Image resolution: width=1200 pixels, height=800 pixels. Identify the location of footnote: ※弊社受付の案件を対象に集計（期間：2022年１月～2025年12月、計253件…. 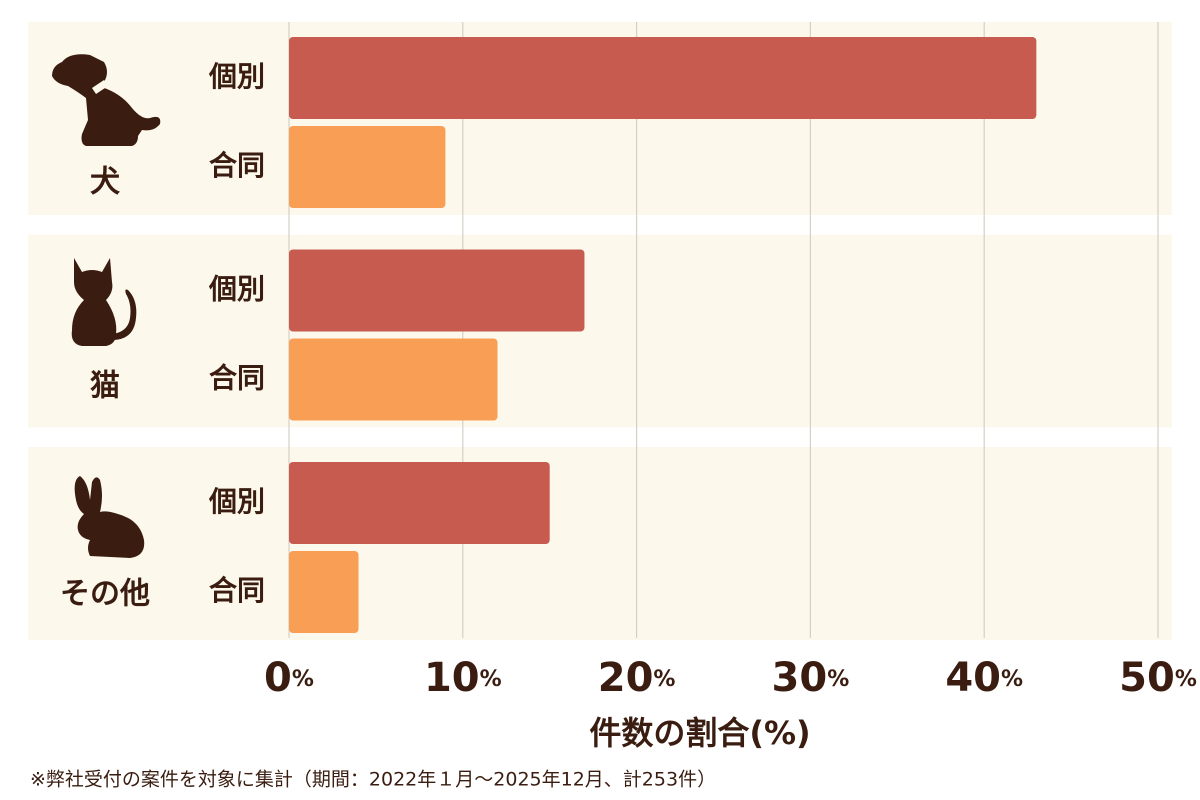
(373, 780).